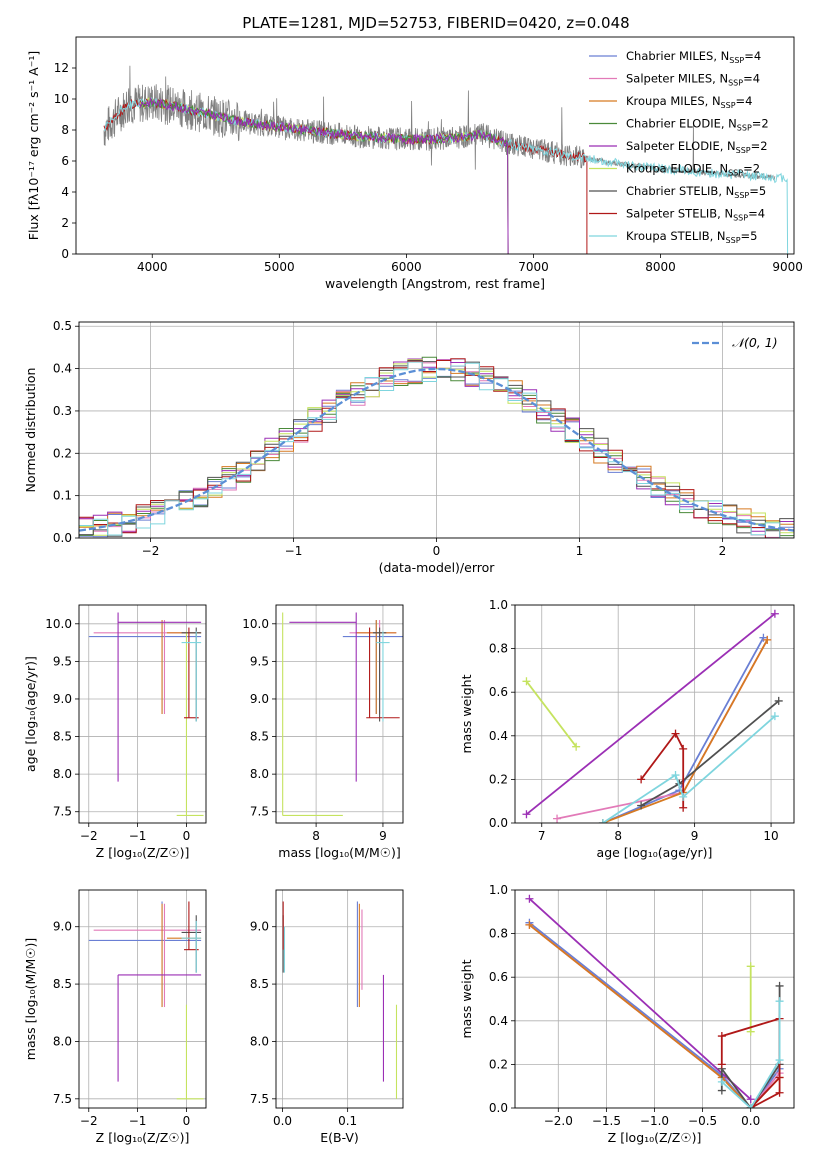 The height and width of the screenshot is (1170, 819). Describe the element at coordinates (347, 1121) in the screenshot. I see `x-tick-label: 0.1` at that location.